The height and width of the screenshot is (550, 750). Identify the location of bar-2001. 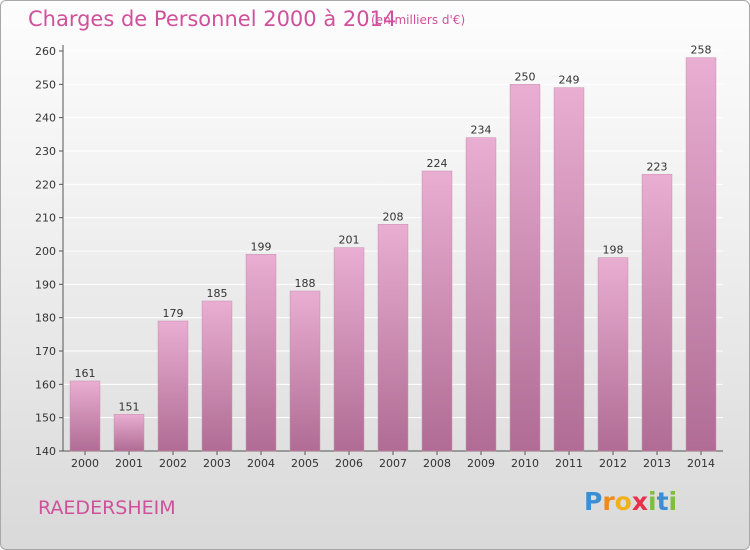
(129, 433).